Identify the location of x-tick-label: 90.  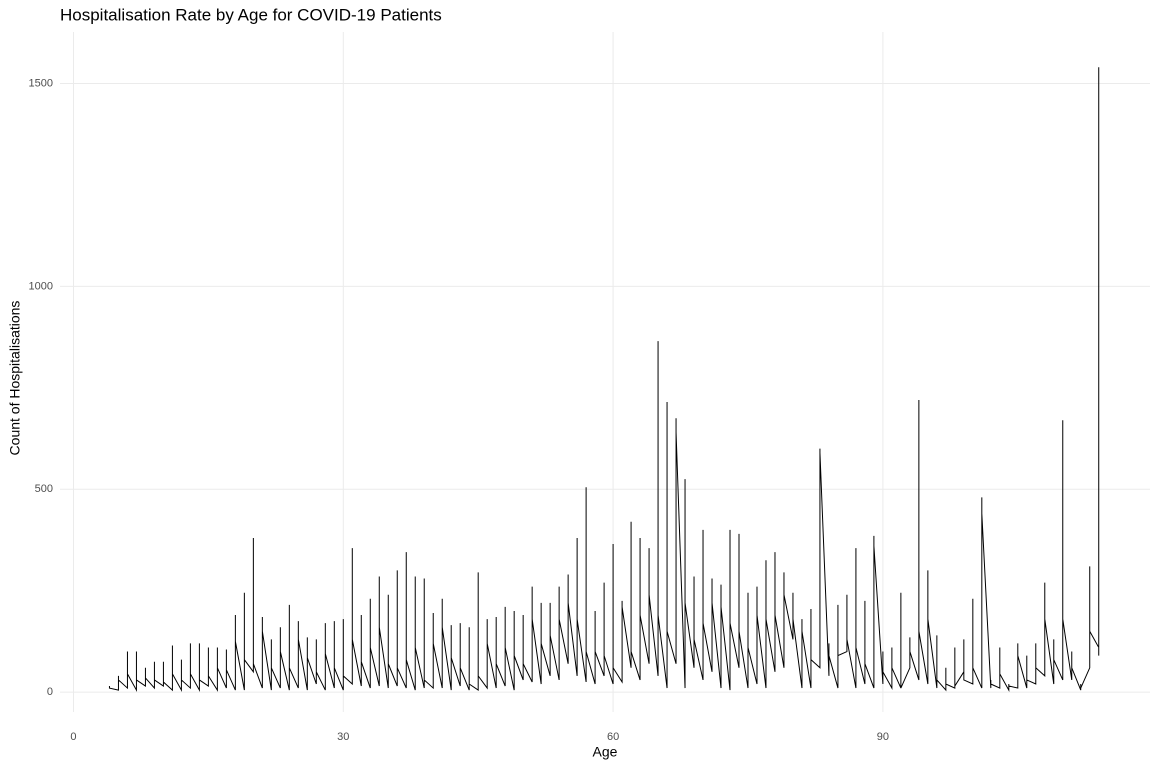
(883, 737).